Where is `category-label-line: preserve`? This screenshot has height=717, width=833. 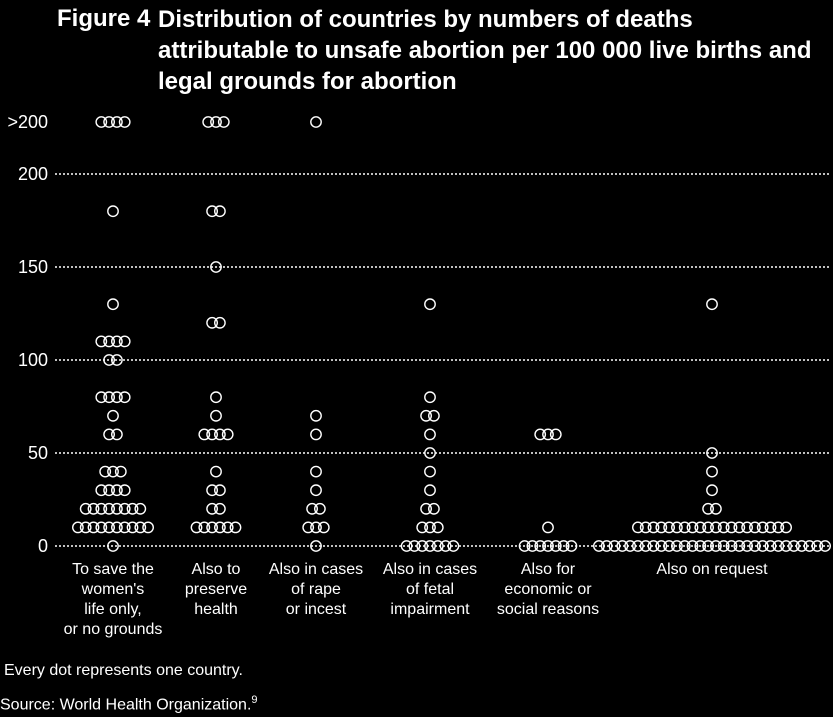
category-label-line: preserve is located at coordinates (216, 589).